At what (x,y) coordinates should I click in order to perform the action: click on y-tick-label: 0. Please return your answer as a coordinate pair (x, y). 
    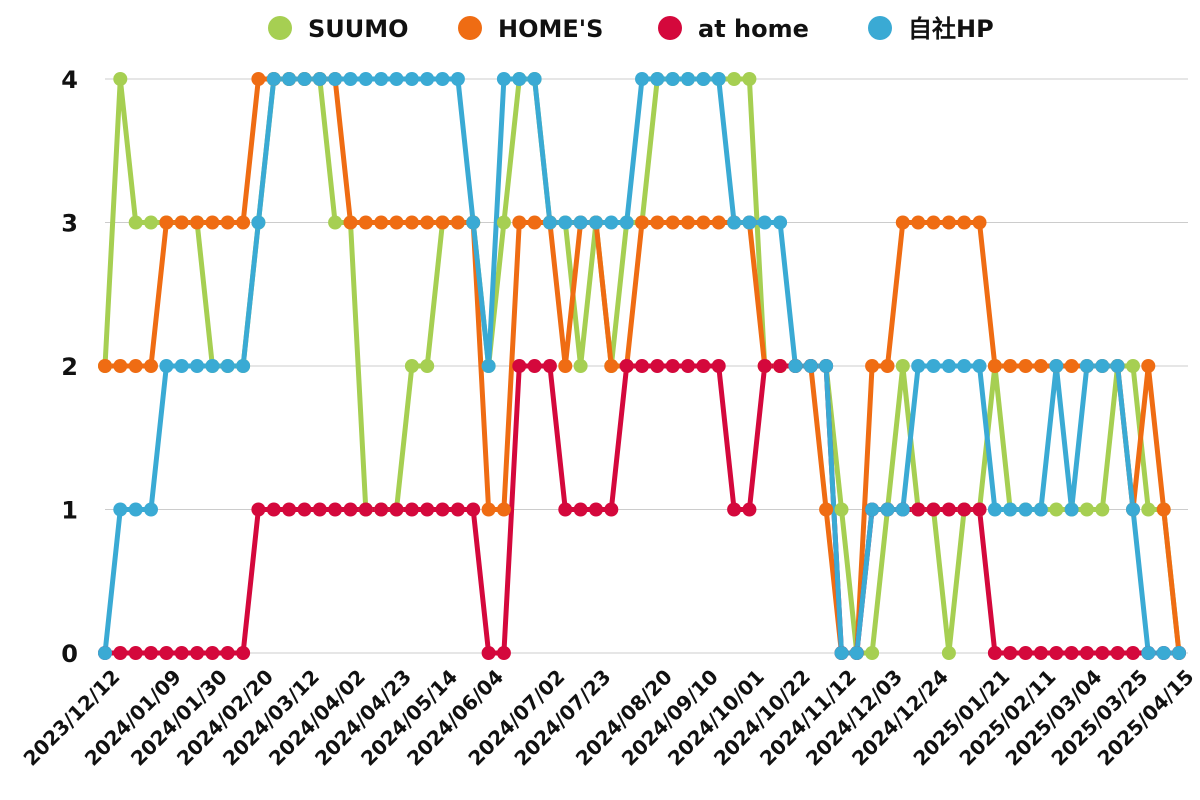
    Looking at the image, I should click on (69, 654).